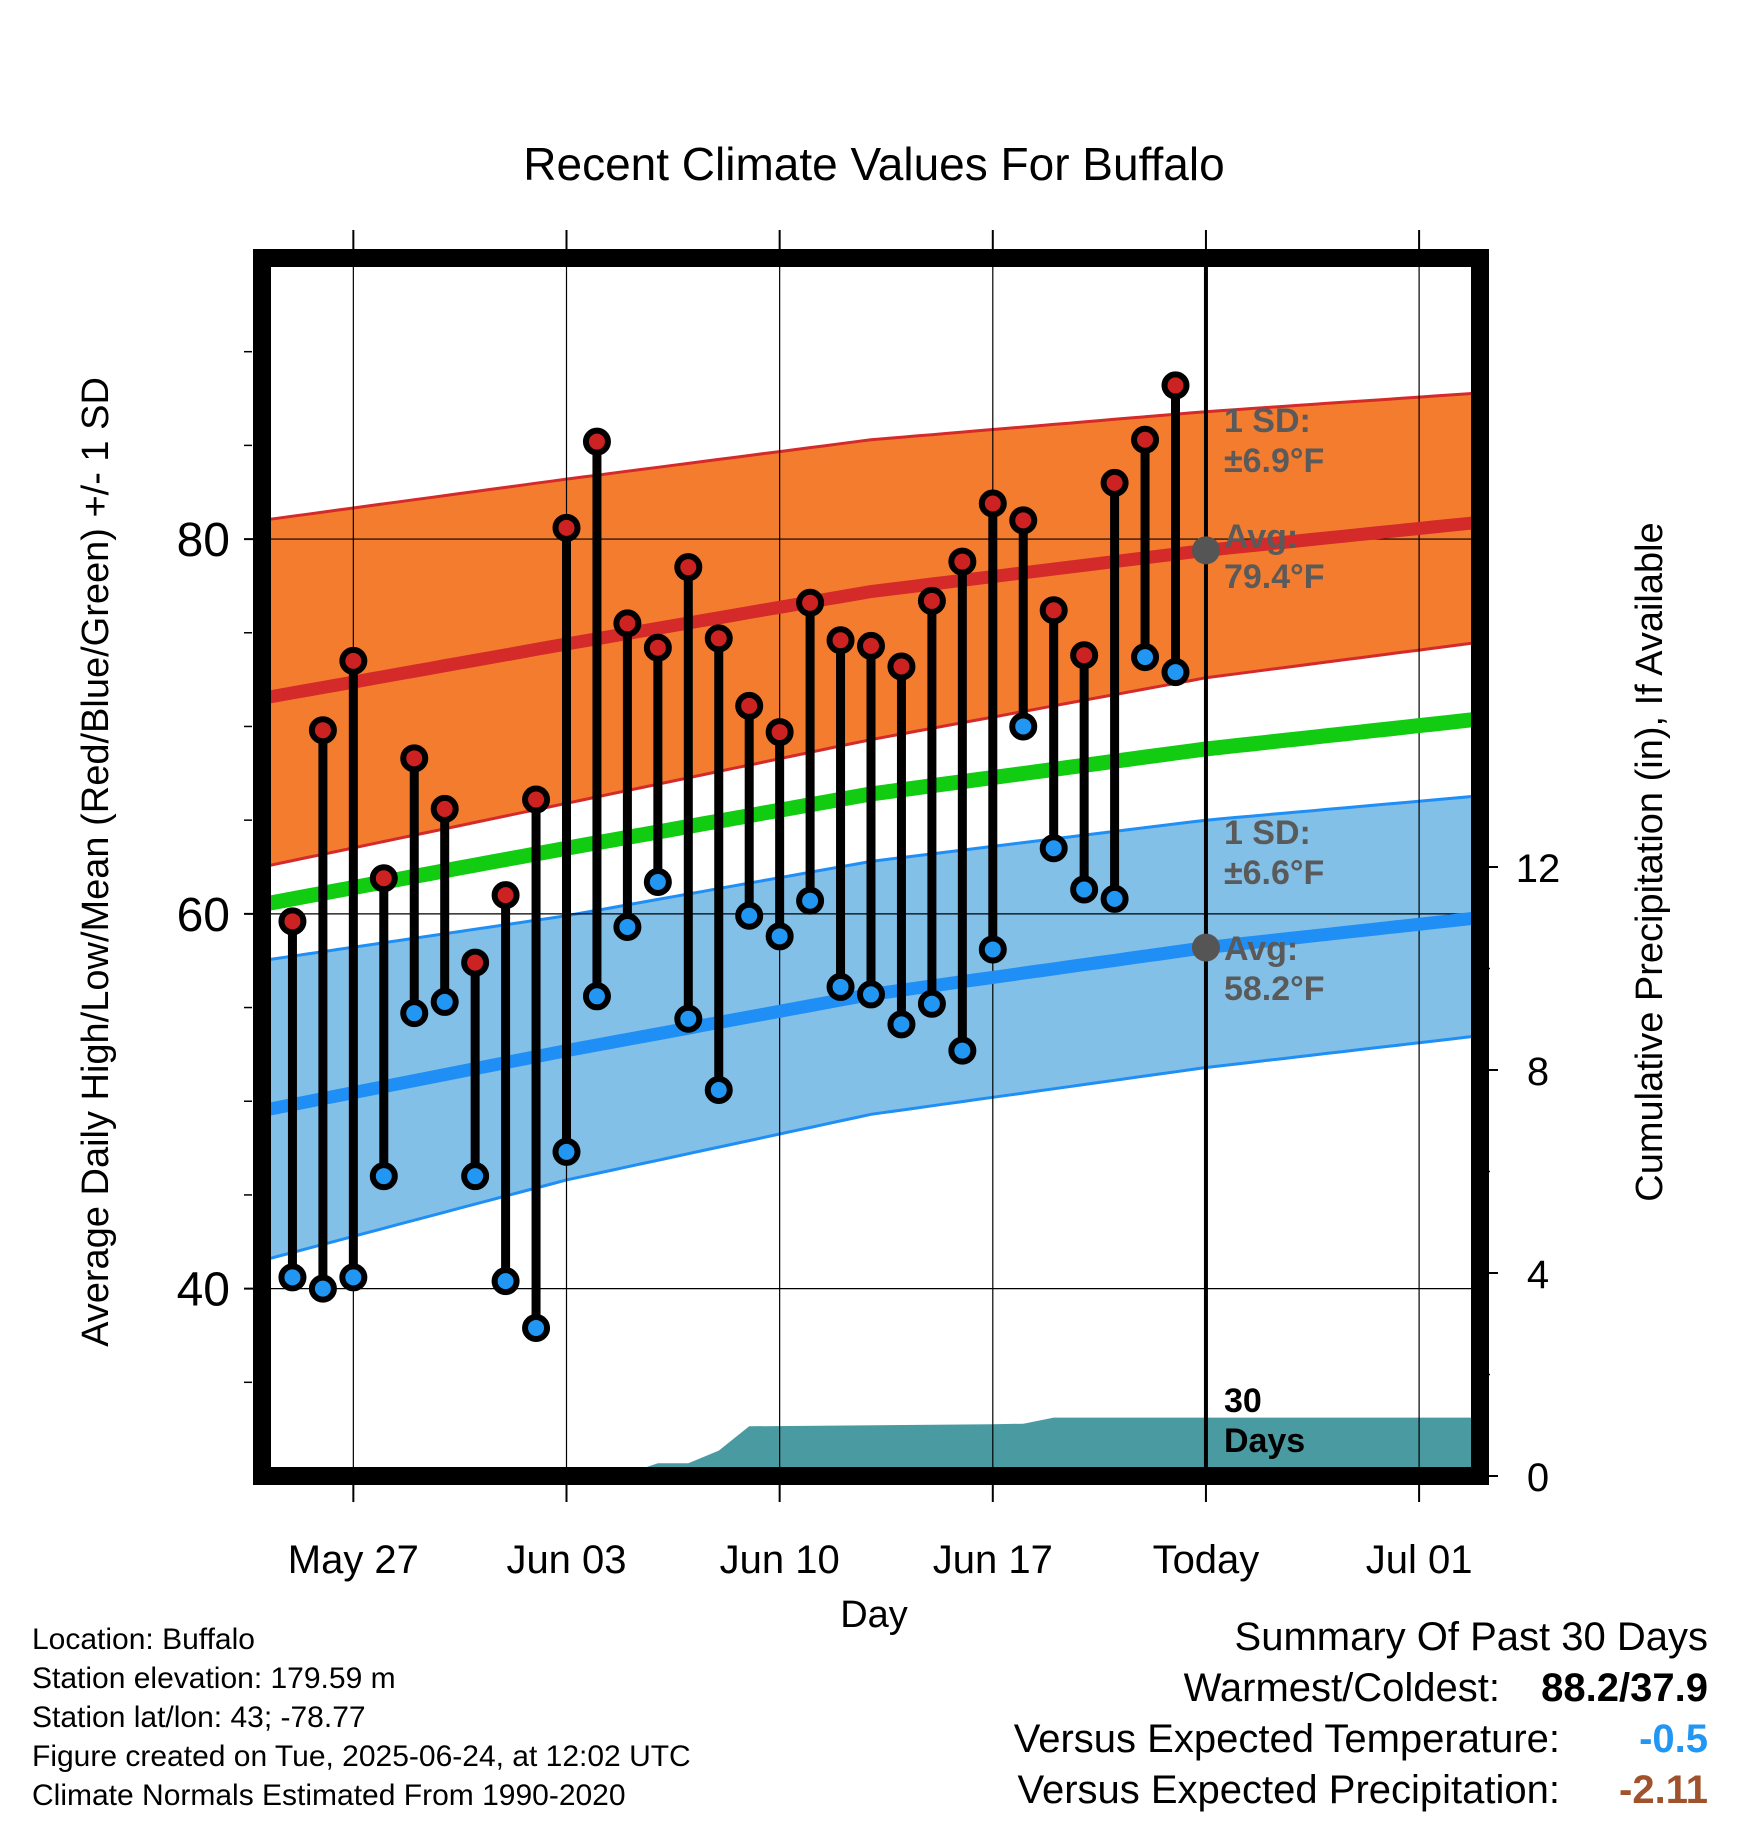 This screenshot has width=1748, height=1828. What do you see at coordinates (329, 1795) in the screenshot?
I see `meta-normals: Climate Normals Estimated From 1990-2020` at bounding box center [329, 1795].